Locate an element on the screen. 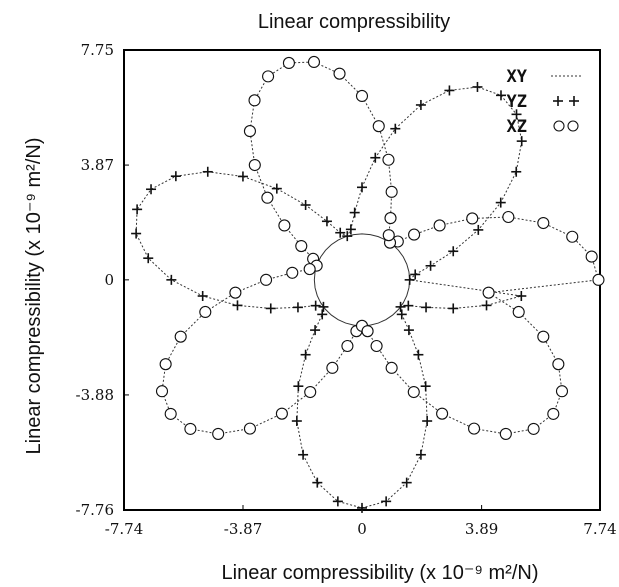 The width and height of the screenshot is (619, 587). legend-symbol-xz is located at coordinates (566, 126).